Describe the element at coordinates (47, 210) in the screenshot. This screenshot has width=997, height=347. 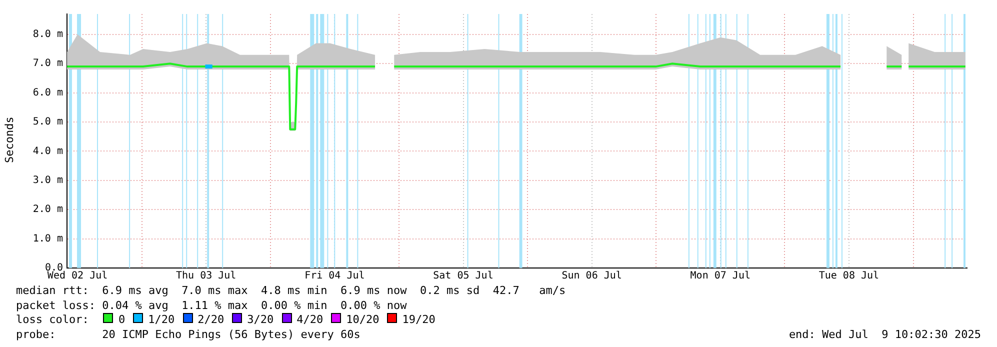
I see `y-tick-label: 2.0 m` at that location.